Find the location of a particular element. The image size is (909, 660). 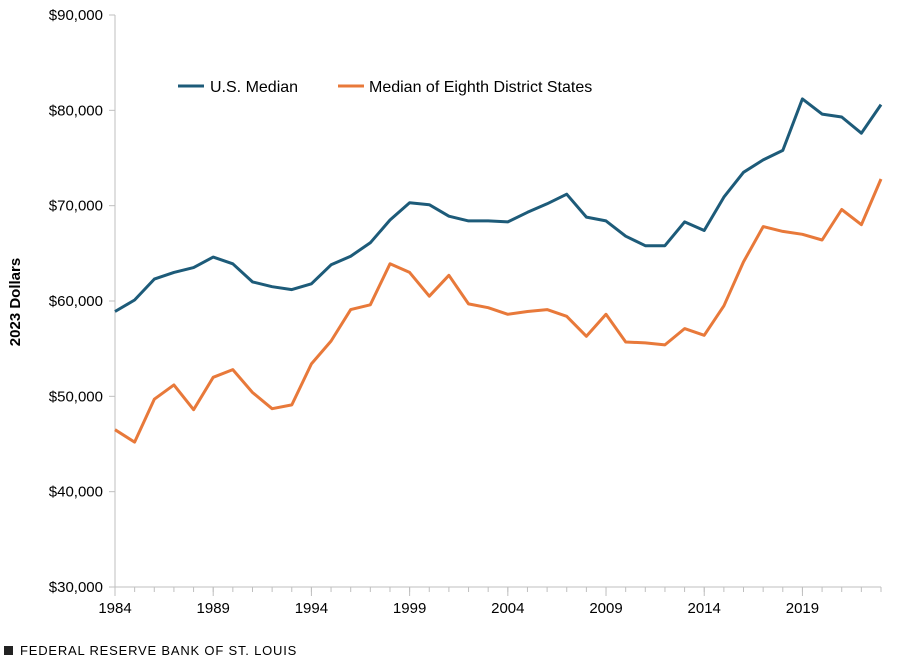

x-tick-label: 2019 is located at coordinates (802, 608).